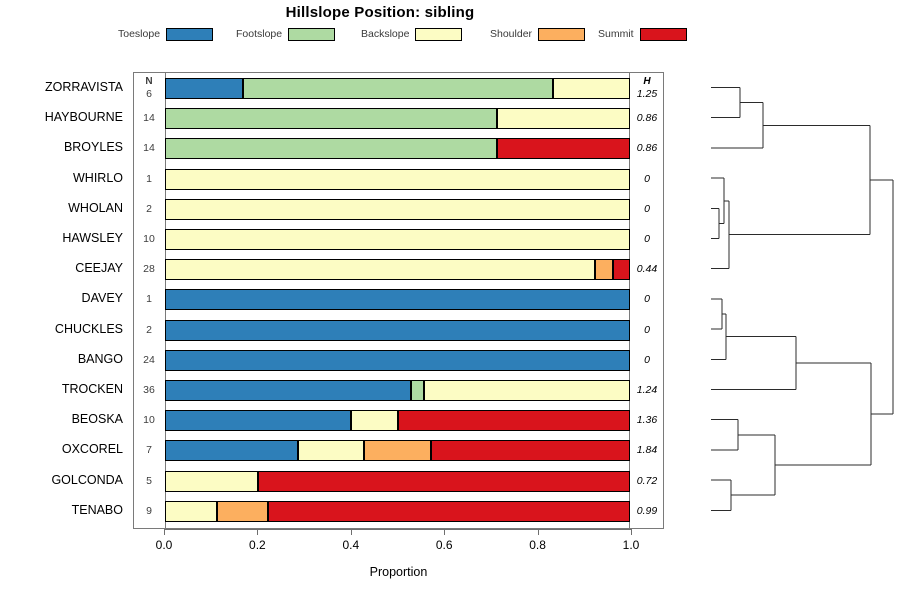 This screenshot has width=900, height=600. Describe the element at coordinates (87, 479) in the screenshot. I see `category-label-golconda: GOLCONDA` at that location.